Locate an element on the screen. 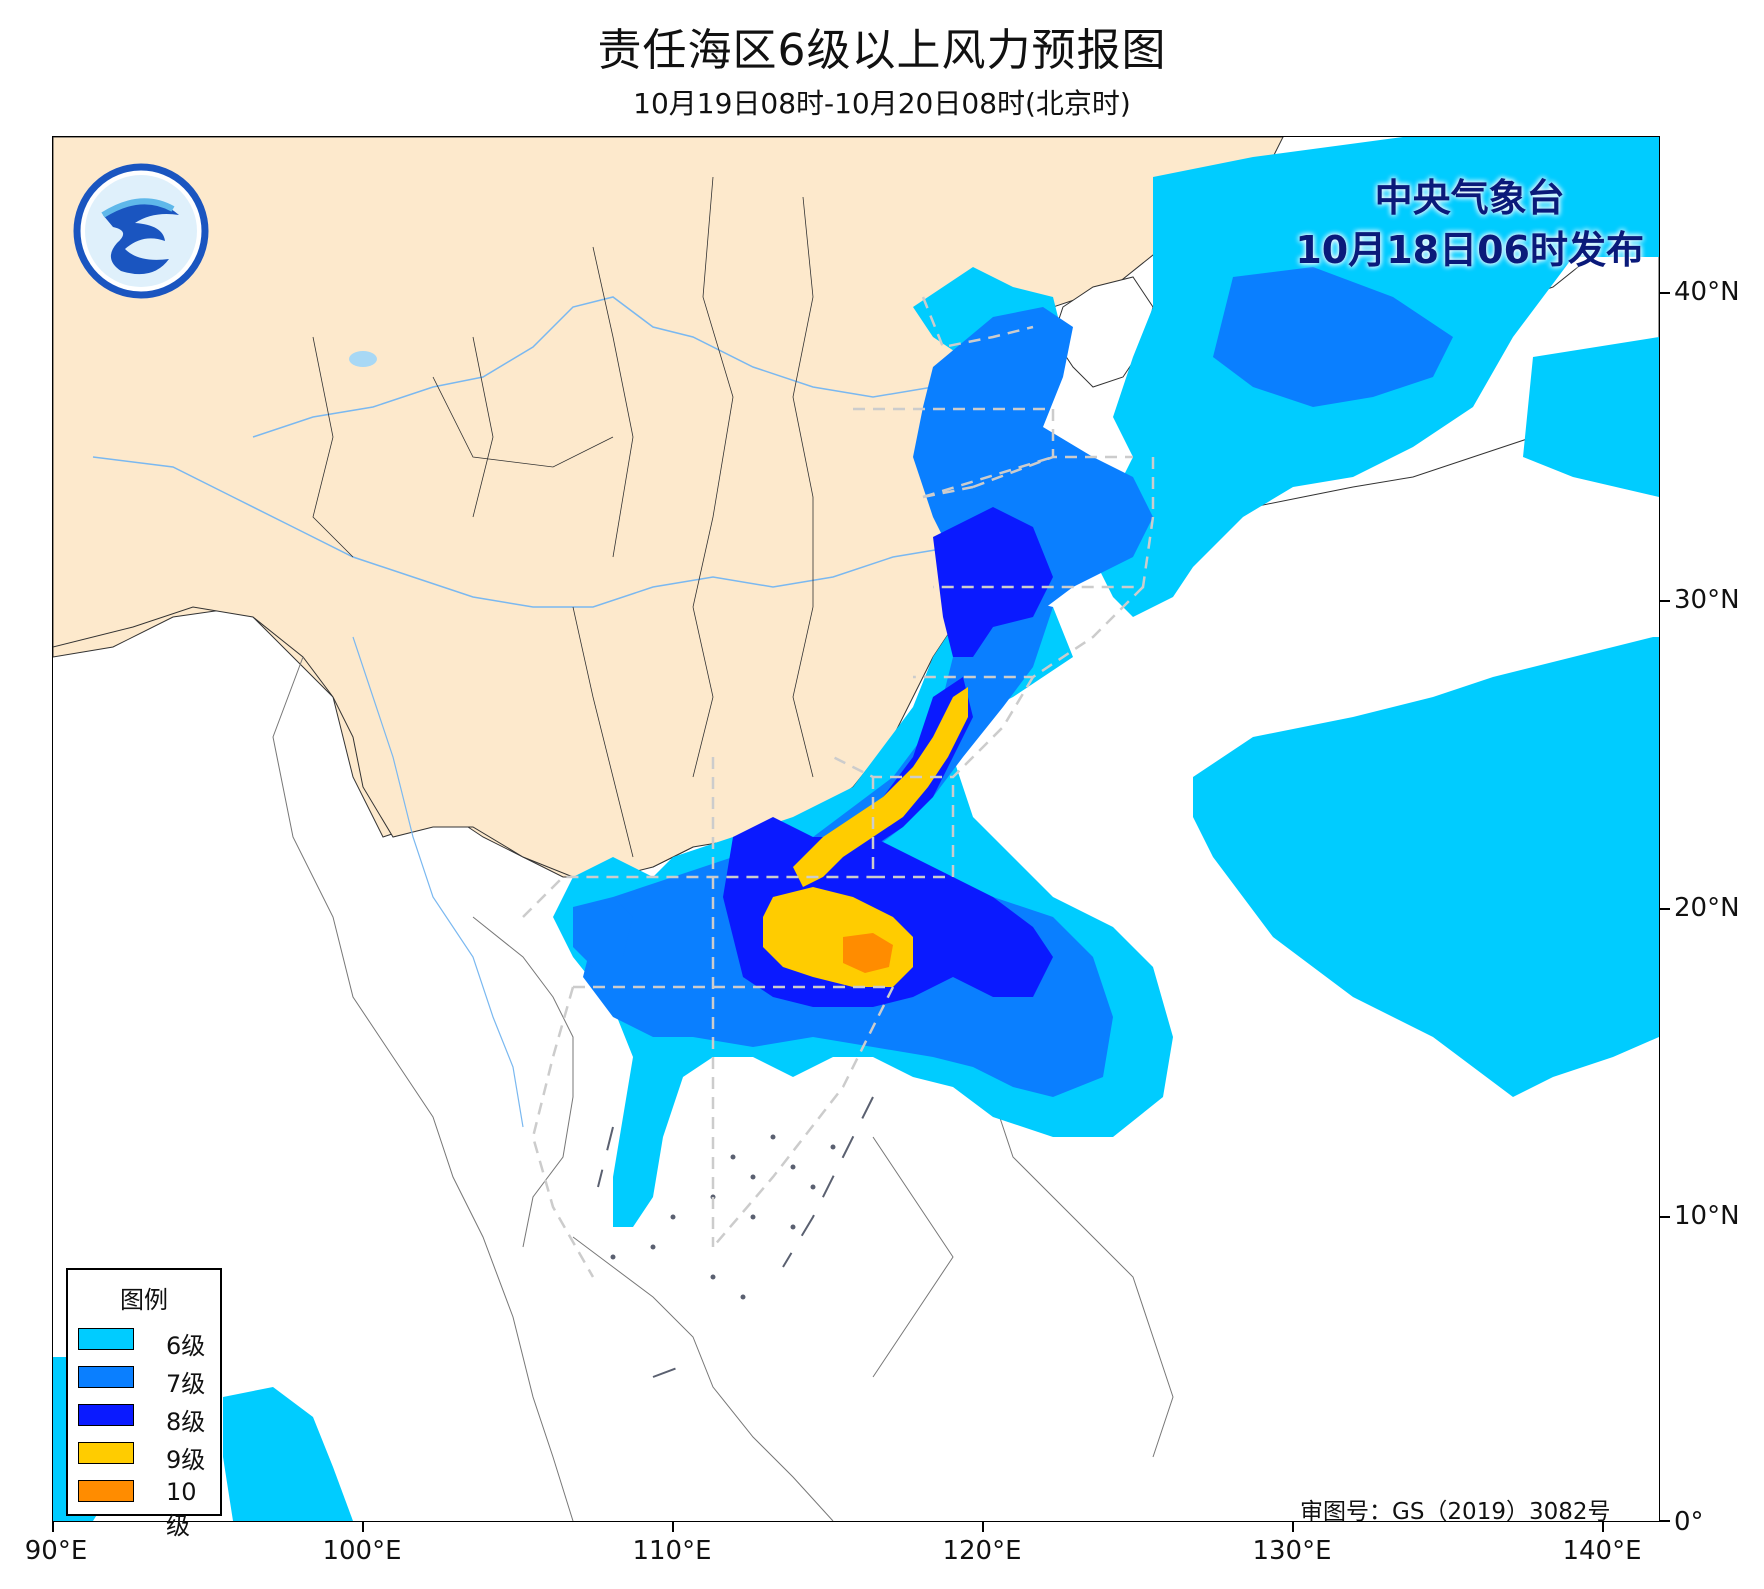 Image resolution: width=1764 pixels, height=1589 pixels. legend-item: 10级 is located at coordinates (146, 1509).